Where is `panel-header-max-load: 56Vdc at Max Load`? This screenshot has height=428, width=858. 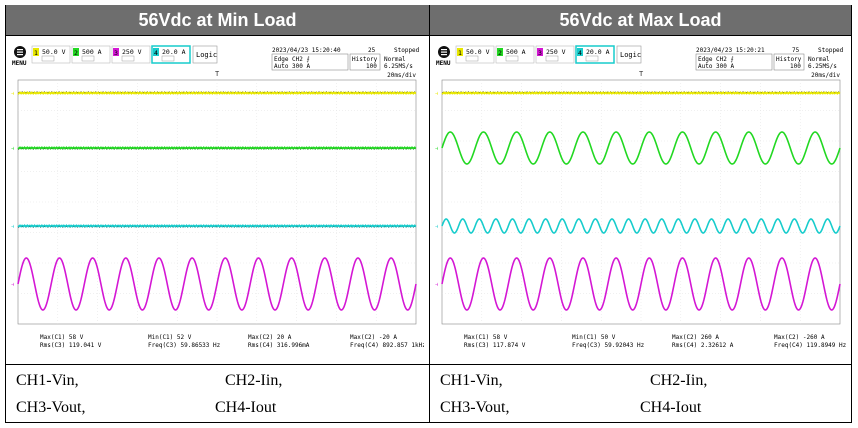
panel-header-max-load: 56Vdc at Max Load is located at coordinates (640, 20).